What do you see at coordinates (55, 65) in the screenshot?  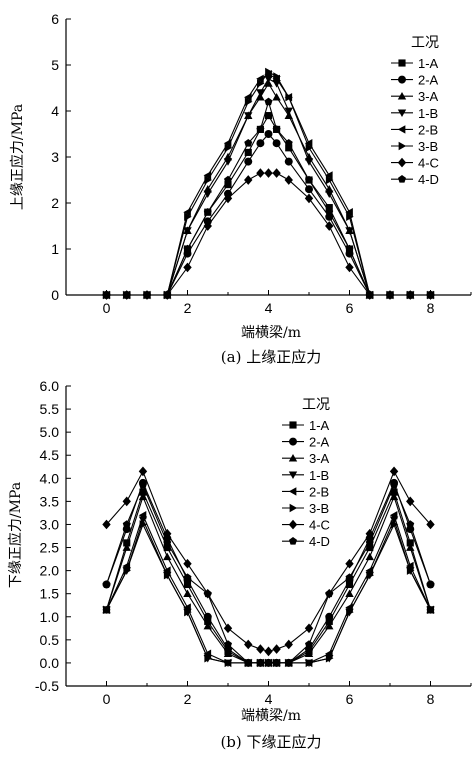 I see `y-tick-label: 5` at bounding box center [55, 65].